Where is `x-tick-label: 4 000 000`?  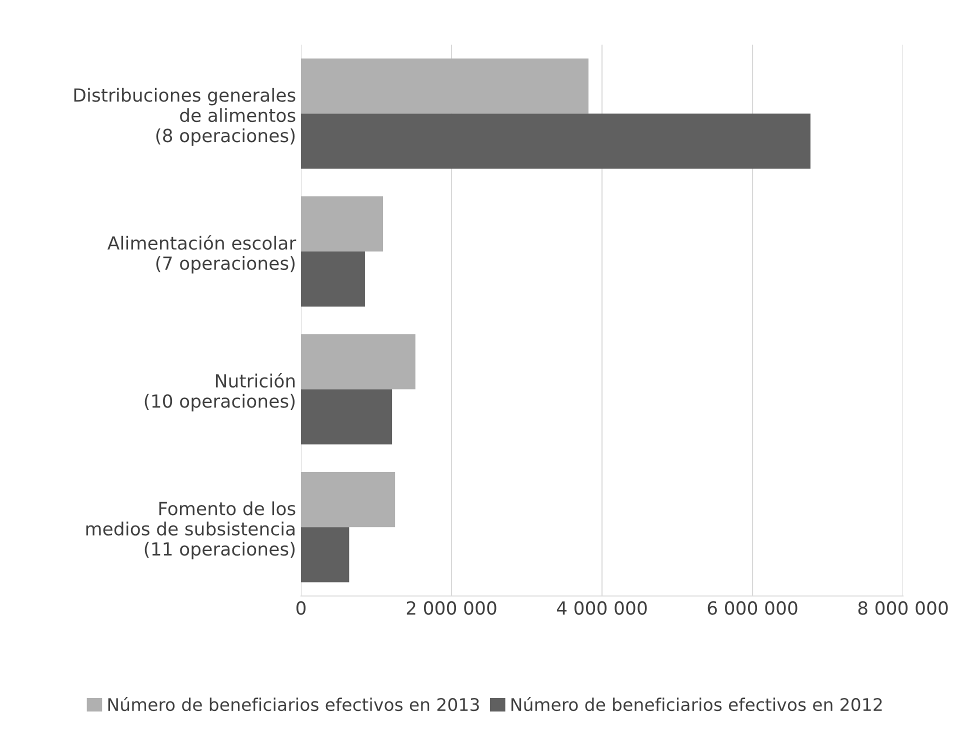 x-tick-label: 4 000 000 is located at coordinates (601, 608).